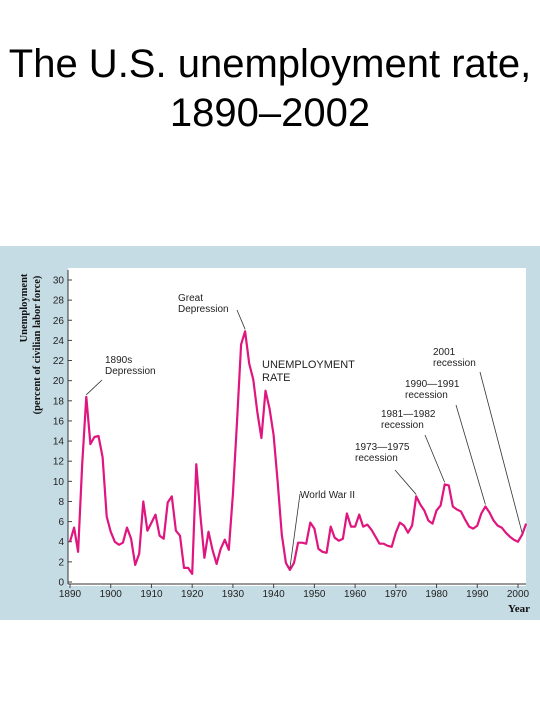  I want to click on x-tick-label: 1960, so click(355, 594).